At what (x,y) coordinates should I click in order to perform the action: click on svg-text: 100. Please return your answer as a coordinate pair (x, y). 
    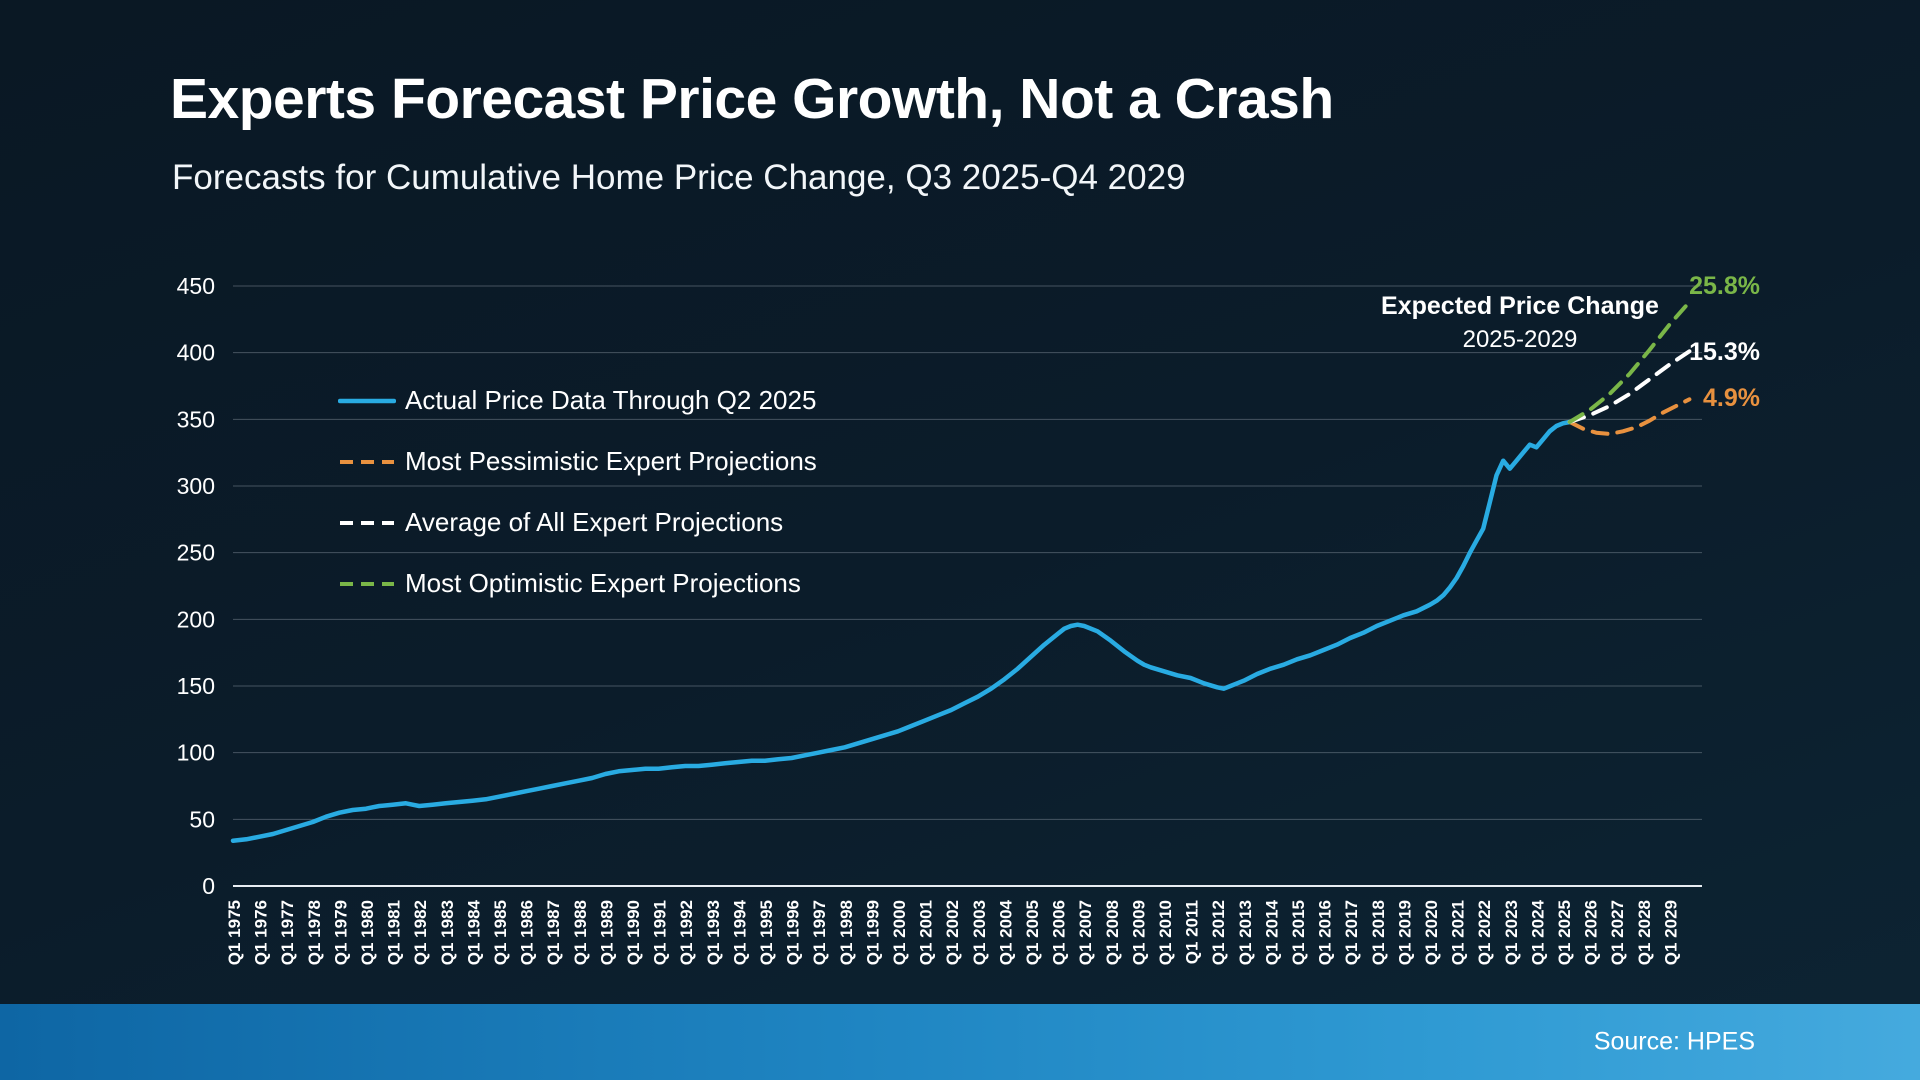
    Looking at the image, I should click on (196, 753).